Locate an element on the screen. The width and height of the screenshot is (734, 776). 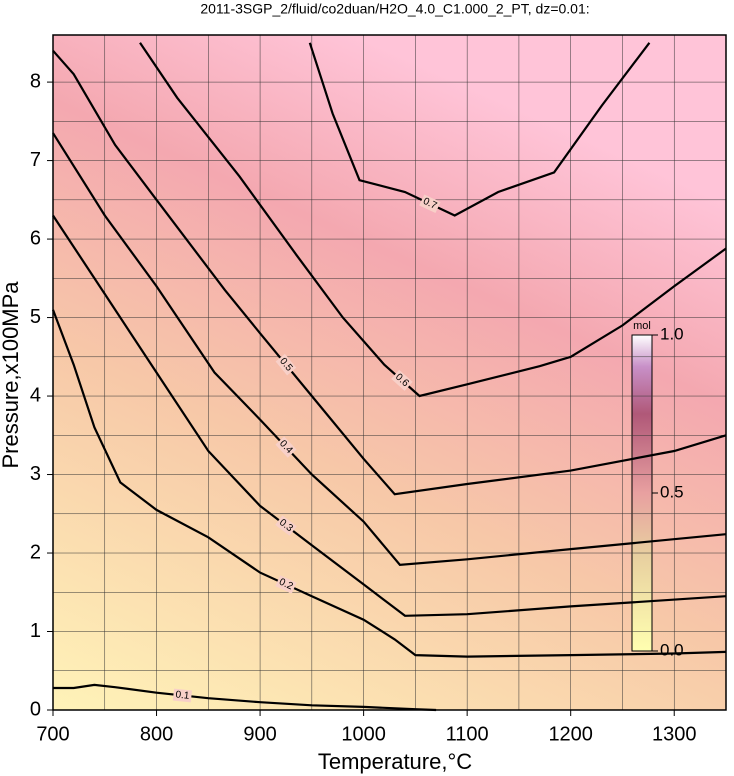
x-tick-label: 800 is located at coordinates (156, 734).